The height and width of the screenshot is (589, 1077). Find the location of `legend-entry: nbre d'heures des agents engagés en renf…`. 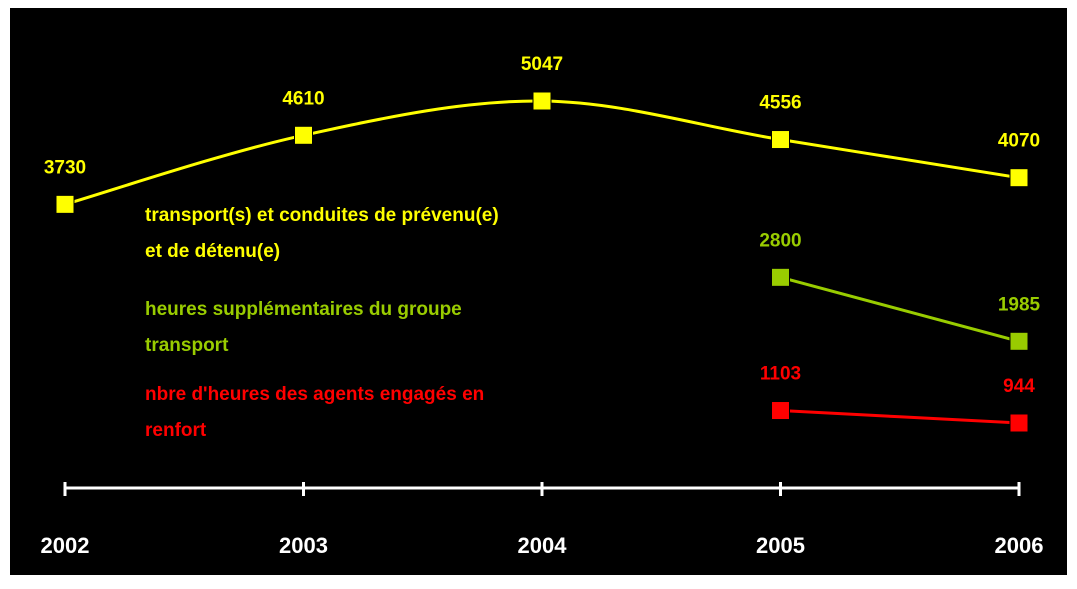

legend-entry: nbre d'heures des agents engagés en renf… is located at coordinates (315, 412).